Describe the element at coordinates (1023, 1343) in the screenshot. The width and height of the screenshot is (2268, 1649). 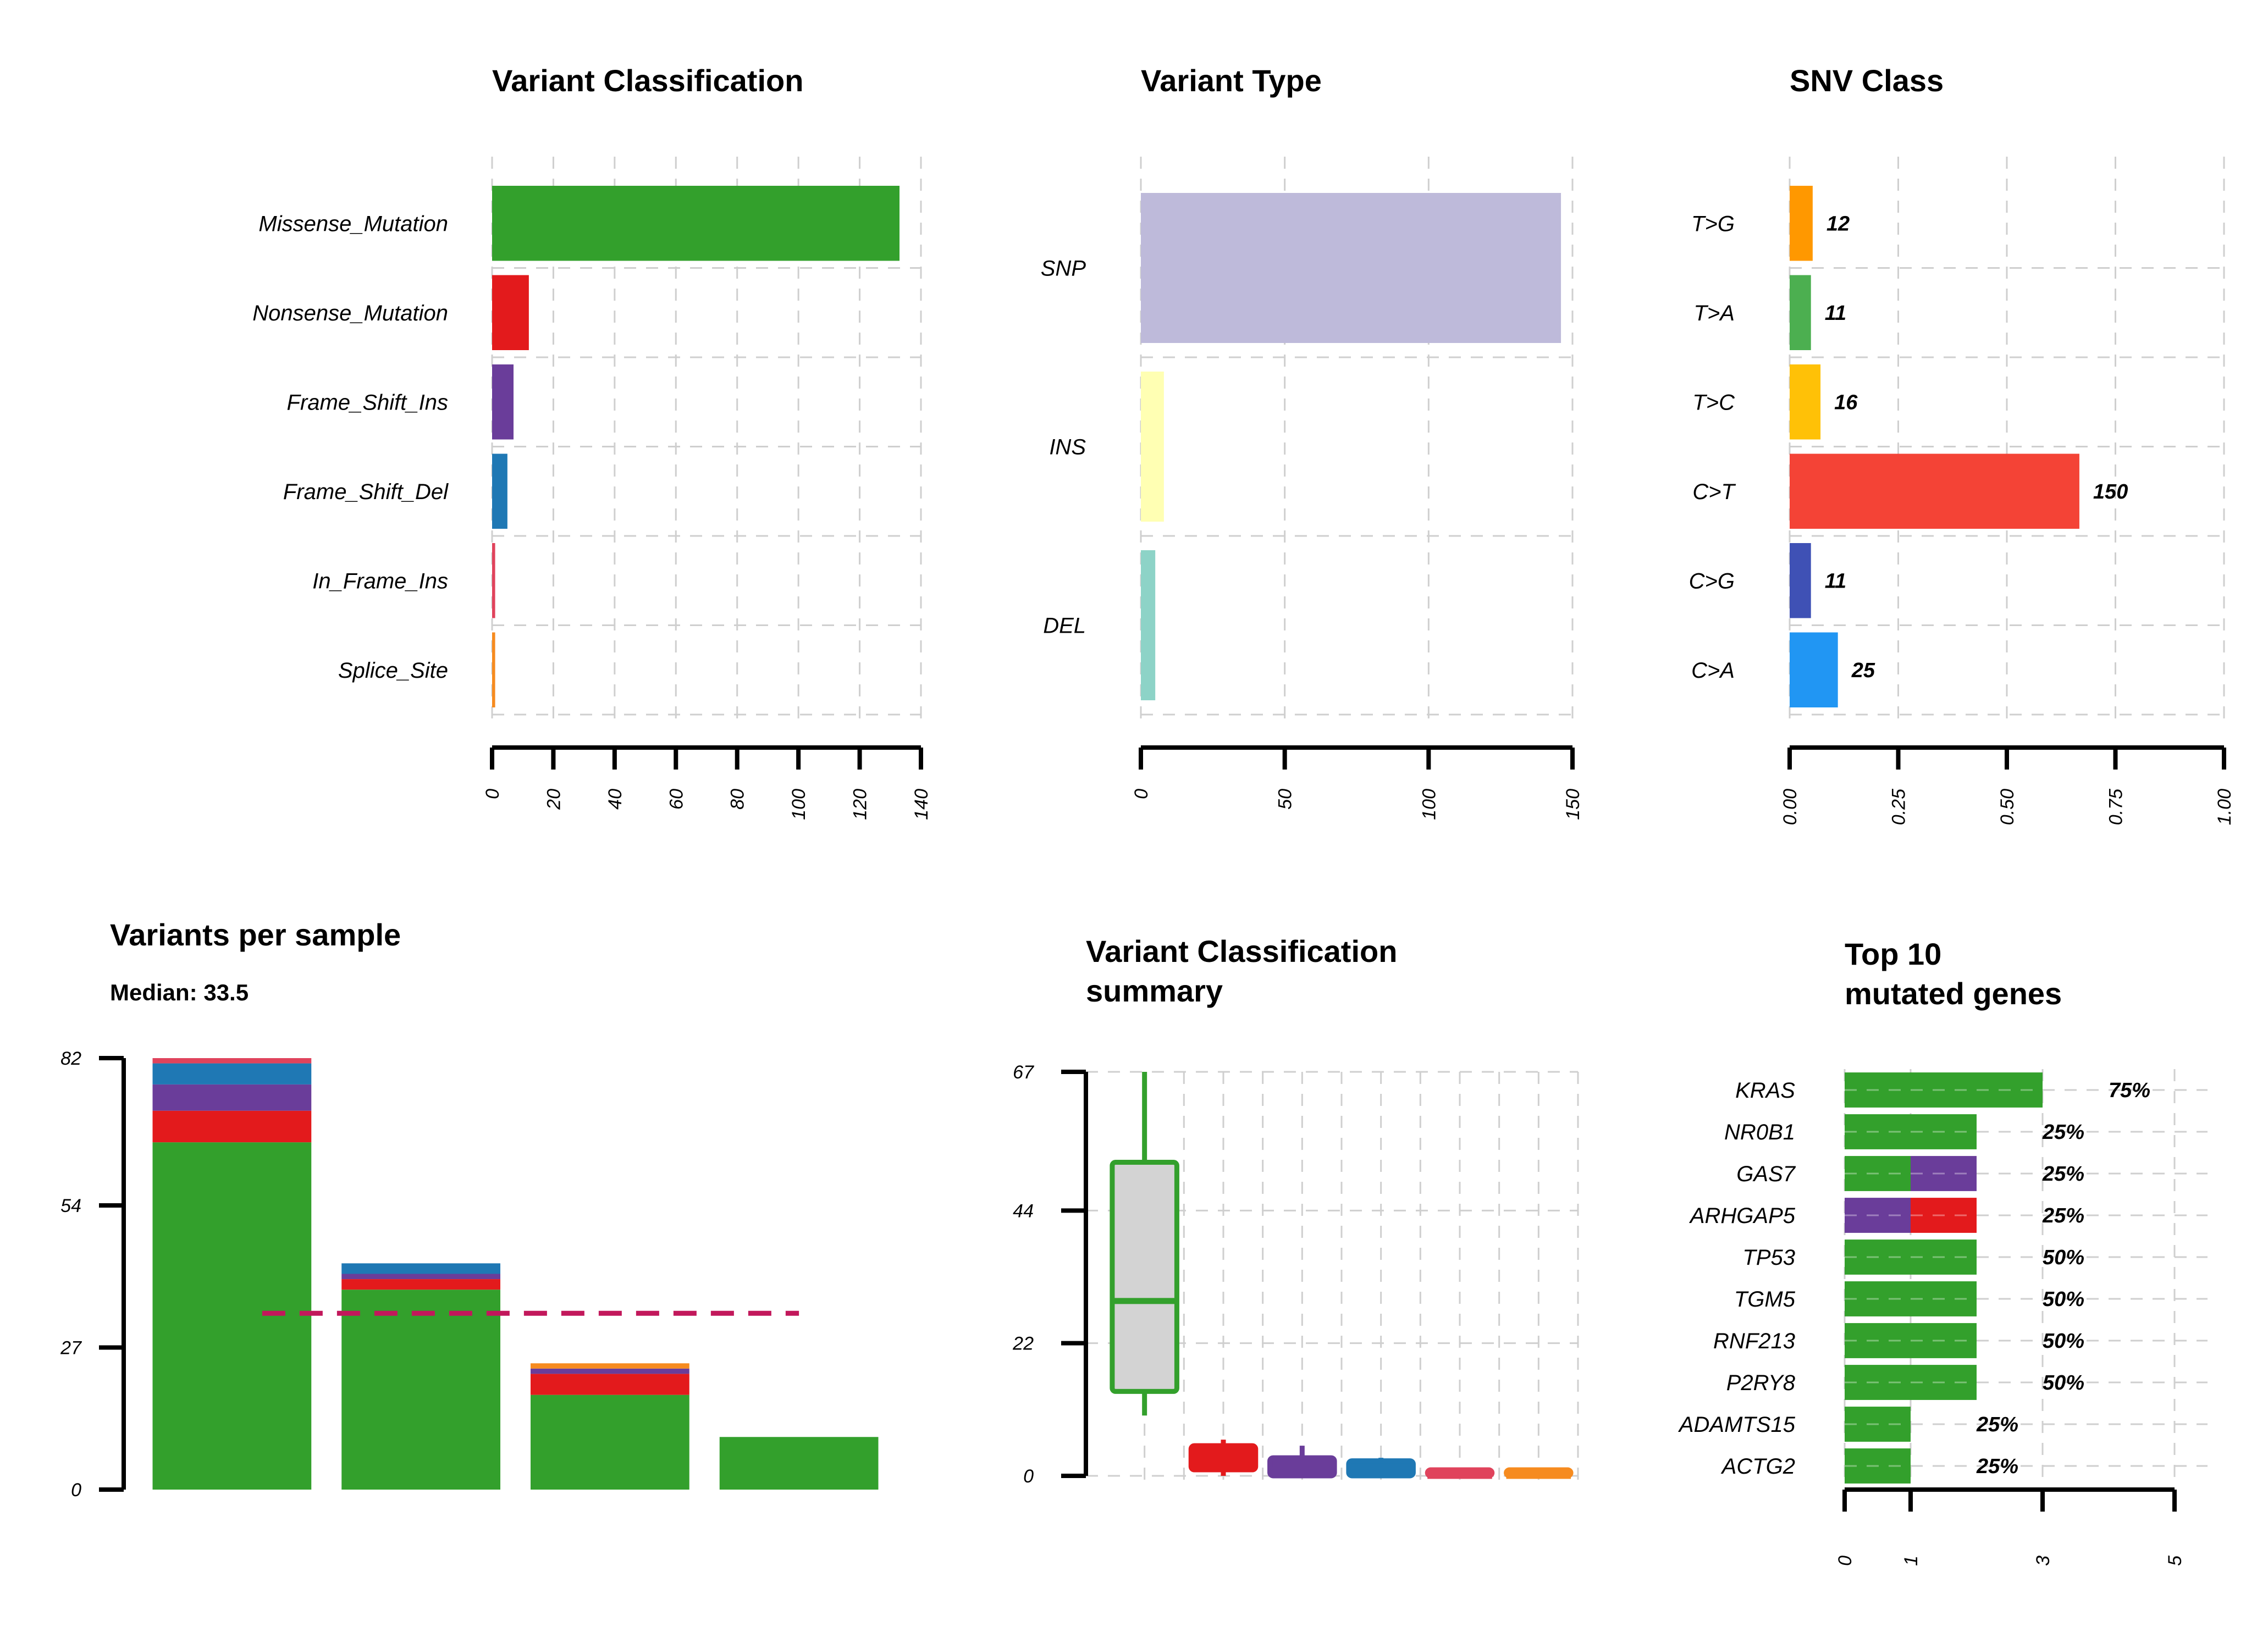
I see `y-tick-label: 22` at that location.